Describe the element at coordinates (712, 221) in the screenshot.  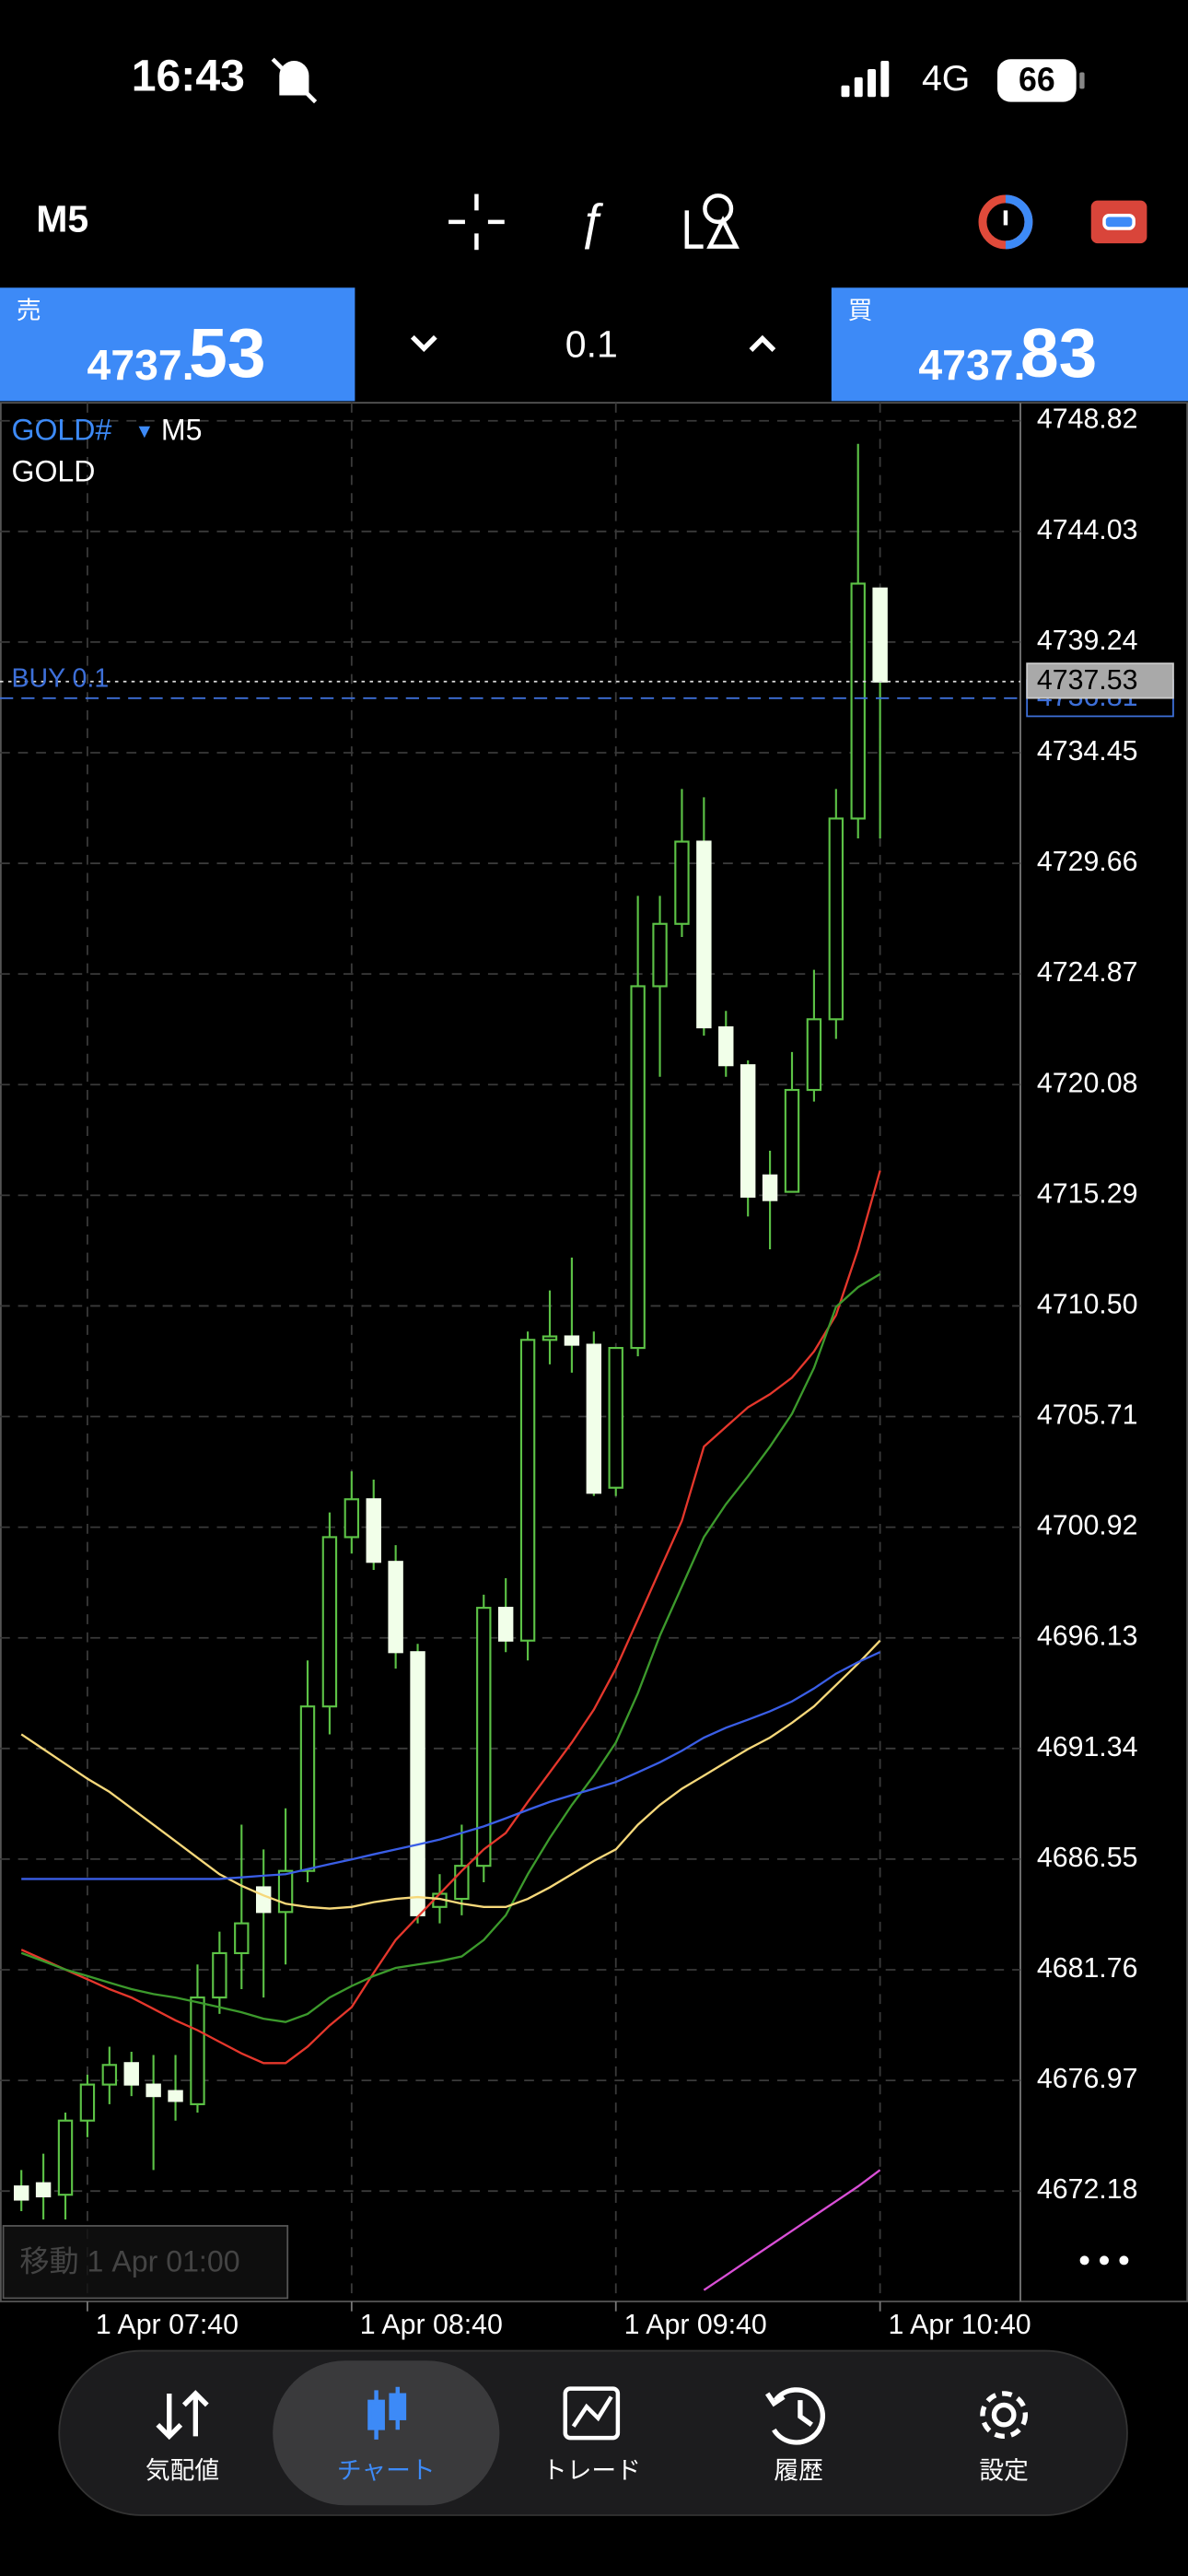
I see `objects-button` at that location.